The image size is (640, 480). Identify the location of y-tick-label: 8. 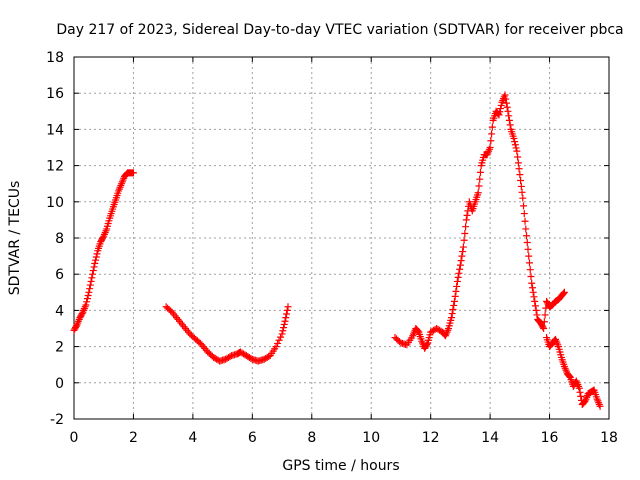
(59, 239).